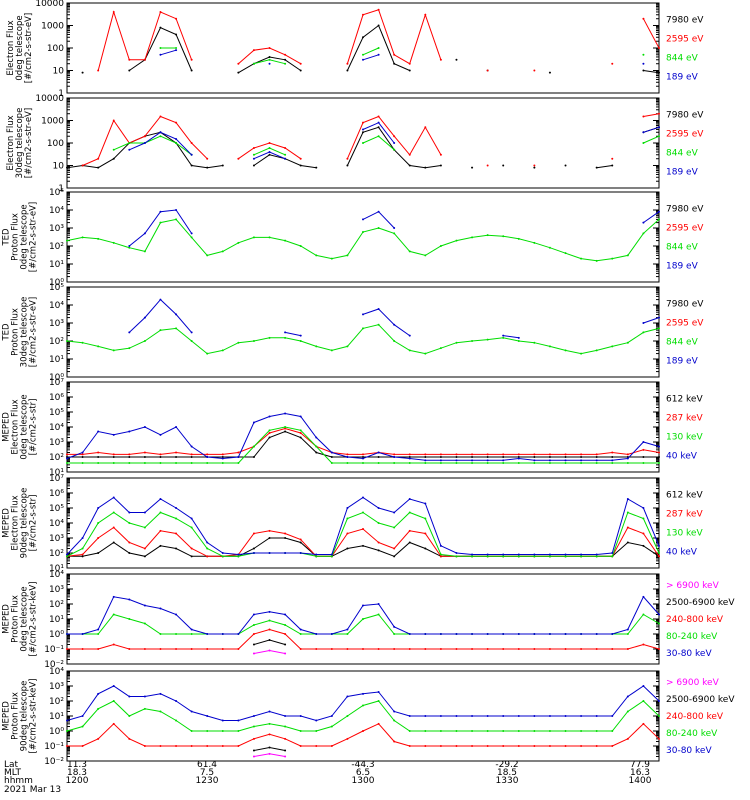 This screenshot has width=750, height=800. Describe the element at coordinates (59, 72) in the screenshot. I see `y-tick-label: 10` at that location.